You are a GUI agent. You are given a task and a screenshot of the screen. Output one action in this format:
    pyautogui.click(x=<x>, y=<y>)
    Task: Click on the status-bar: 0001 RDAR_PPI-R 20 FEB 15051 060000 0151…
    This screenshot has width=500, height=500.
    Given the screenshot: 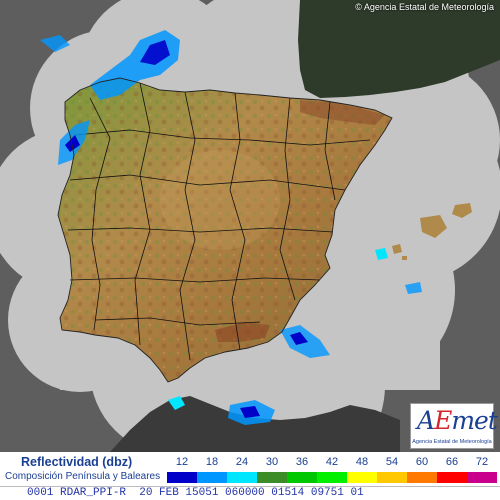 What is the action you would take?
    pyautogui.click(x=250, y=493)
    